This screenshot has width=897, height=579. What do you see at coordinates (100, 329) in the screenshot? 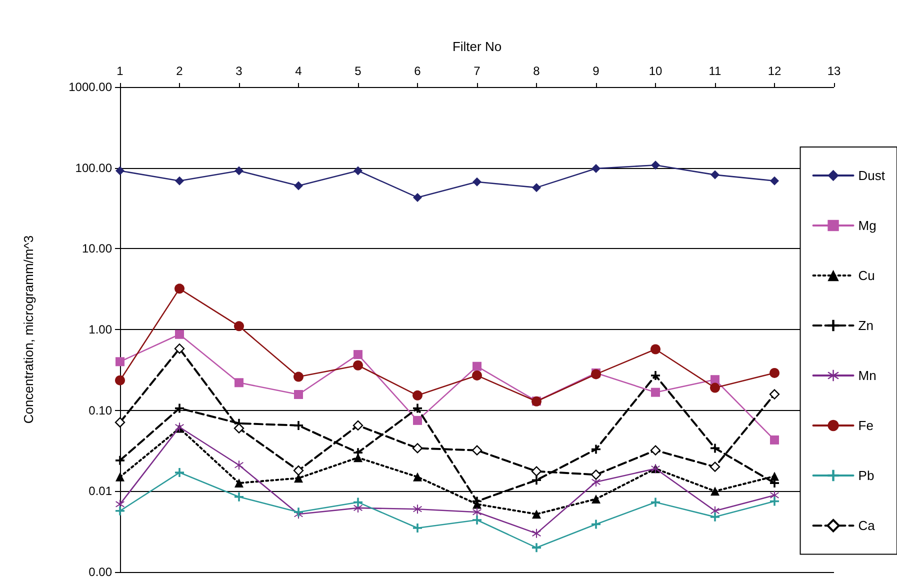
I see `y-tick-label: 1.00` at bounding box center [100, 329].